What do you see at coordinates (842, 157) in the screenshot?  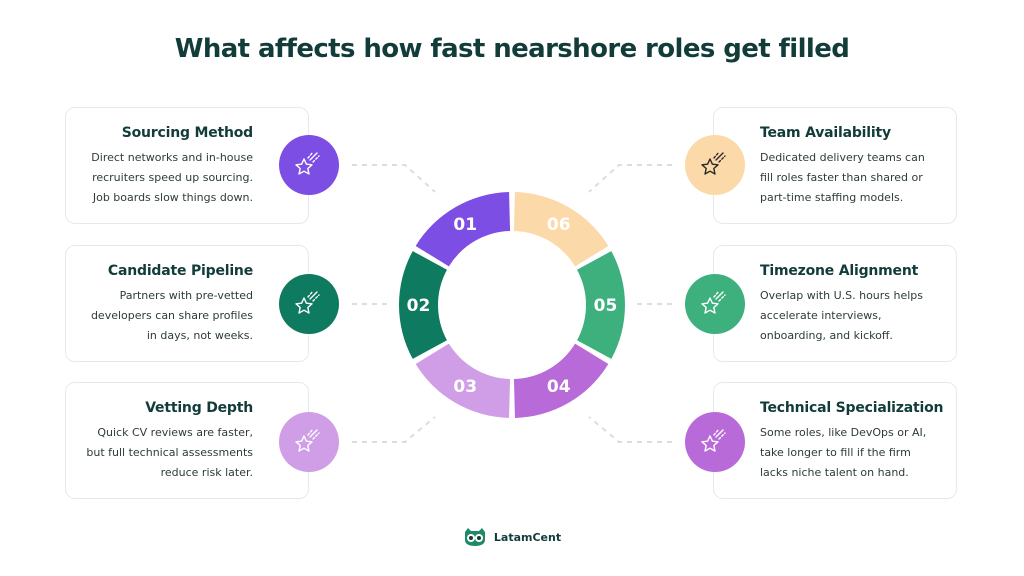 I see `desc-line: Dedicated delivery teams can` at bounding box center [842, 157].